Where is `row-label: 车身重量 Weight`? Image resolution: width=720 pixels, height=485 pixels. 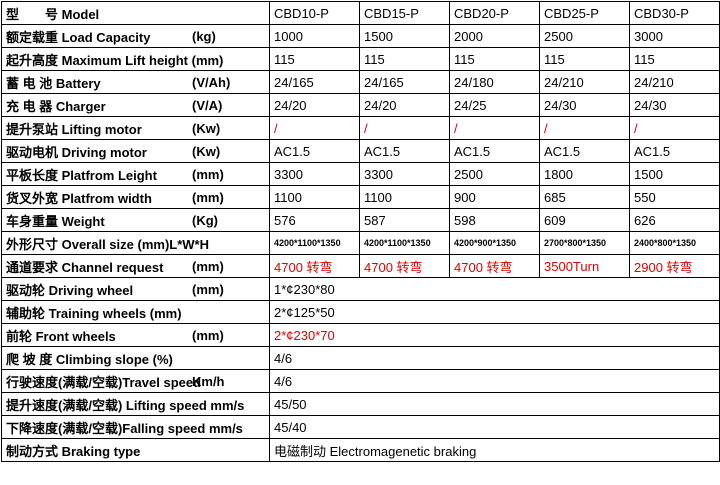 row-label: 车身重量 Weight is located at coordinates (55, 221).